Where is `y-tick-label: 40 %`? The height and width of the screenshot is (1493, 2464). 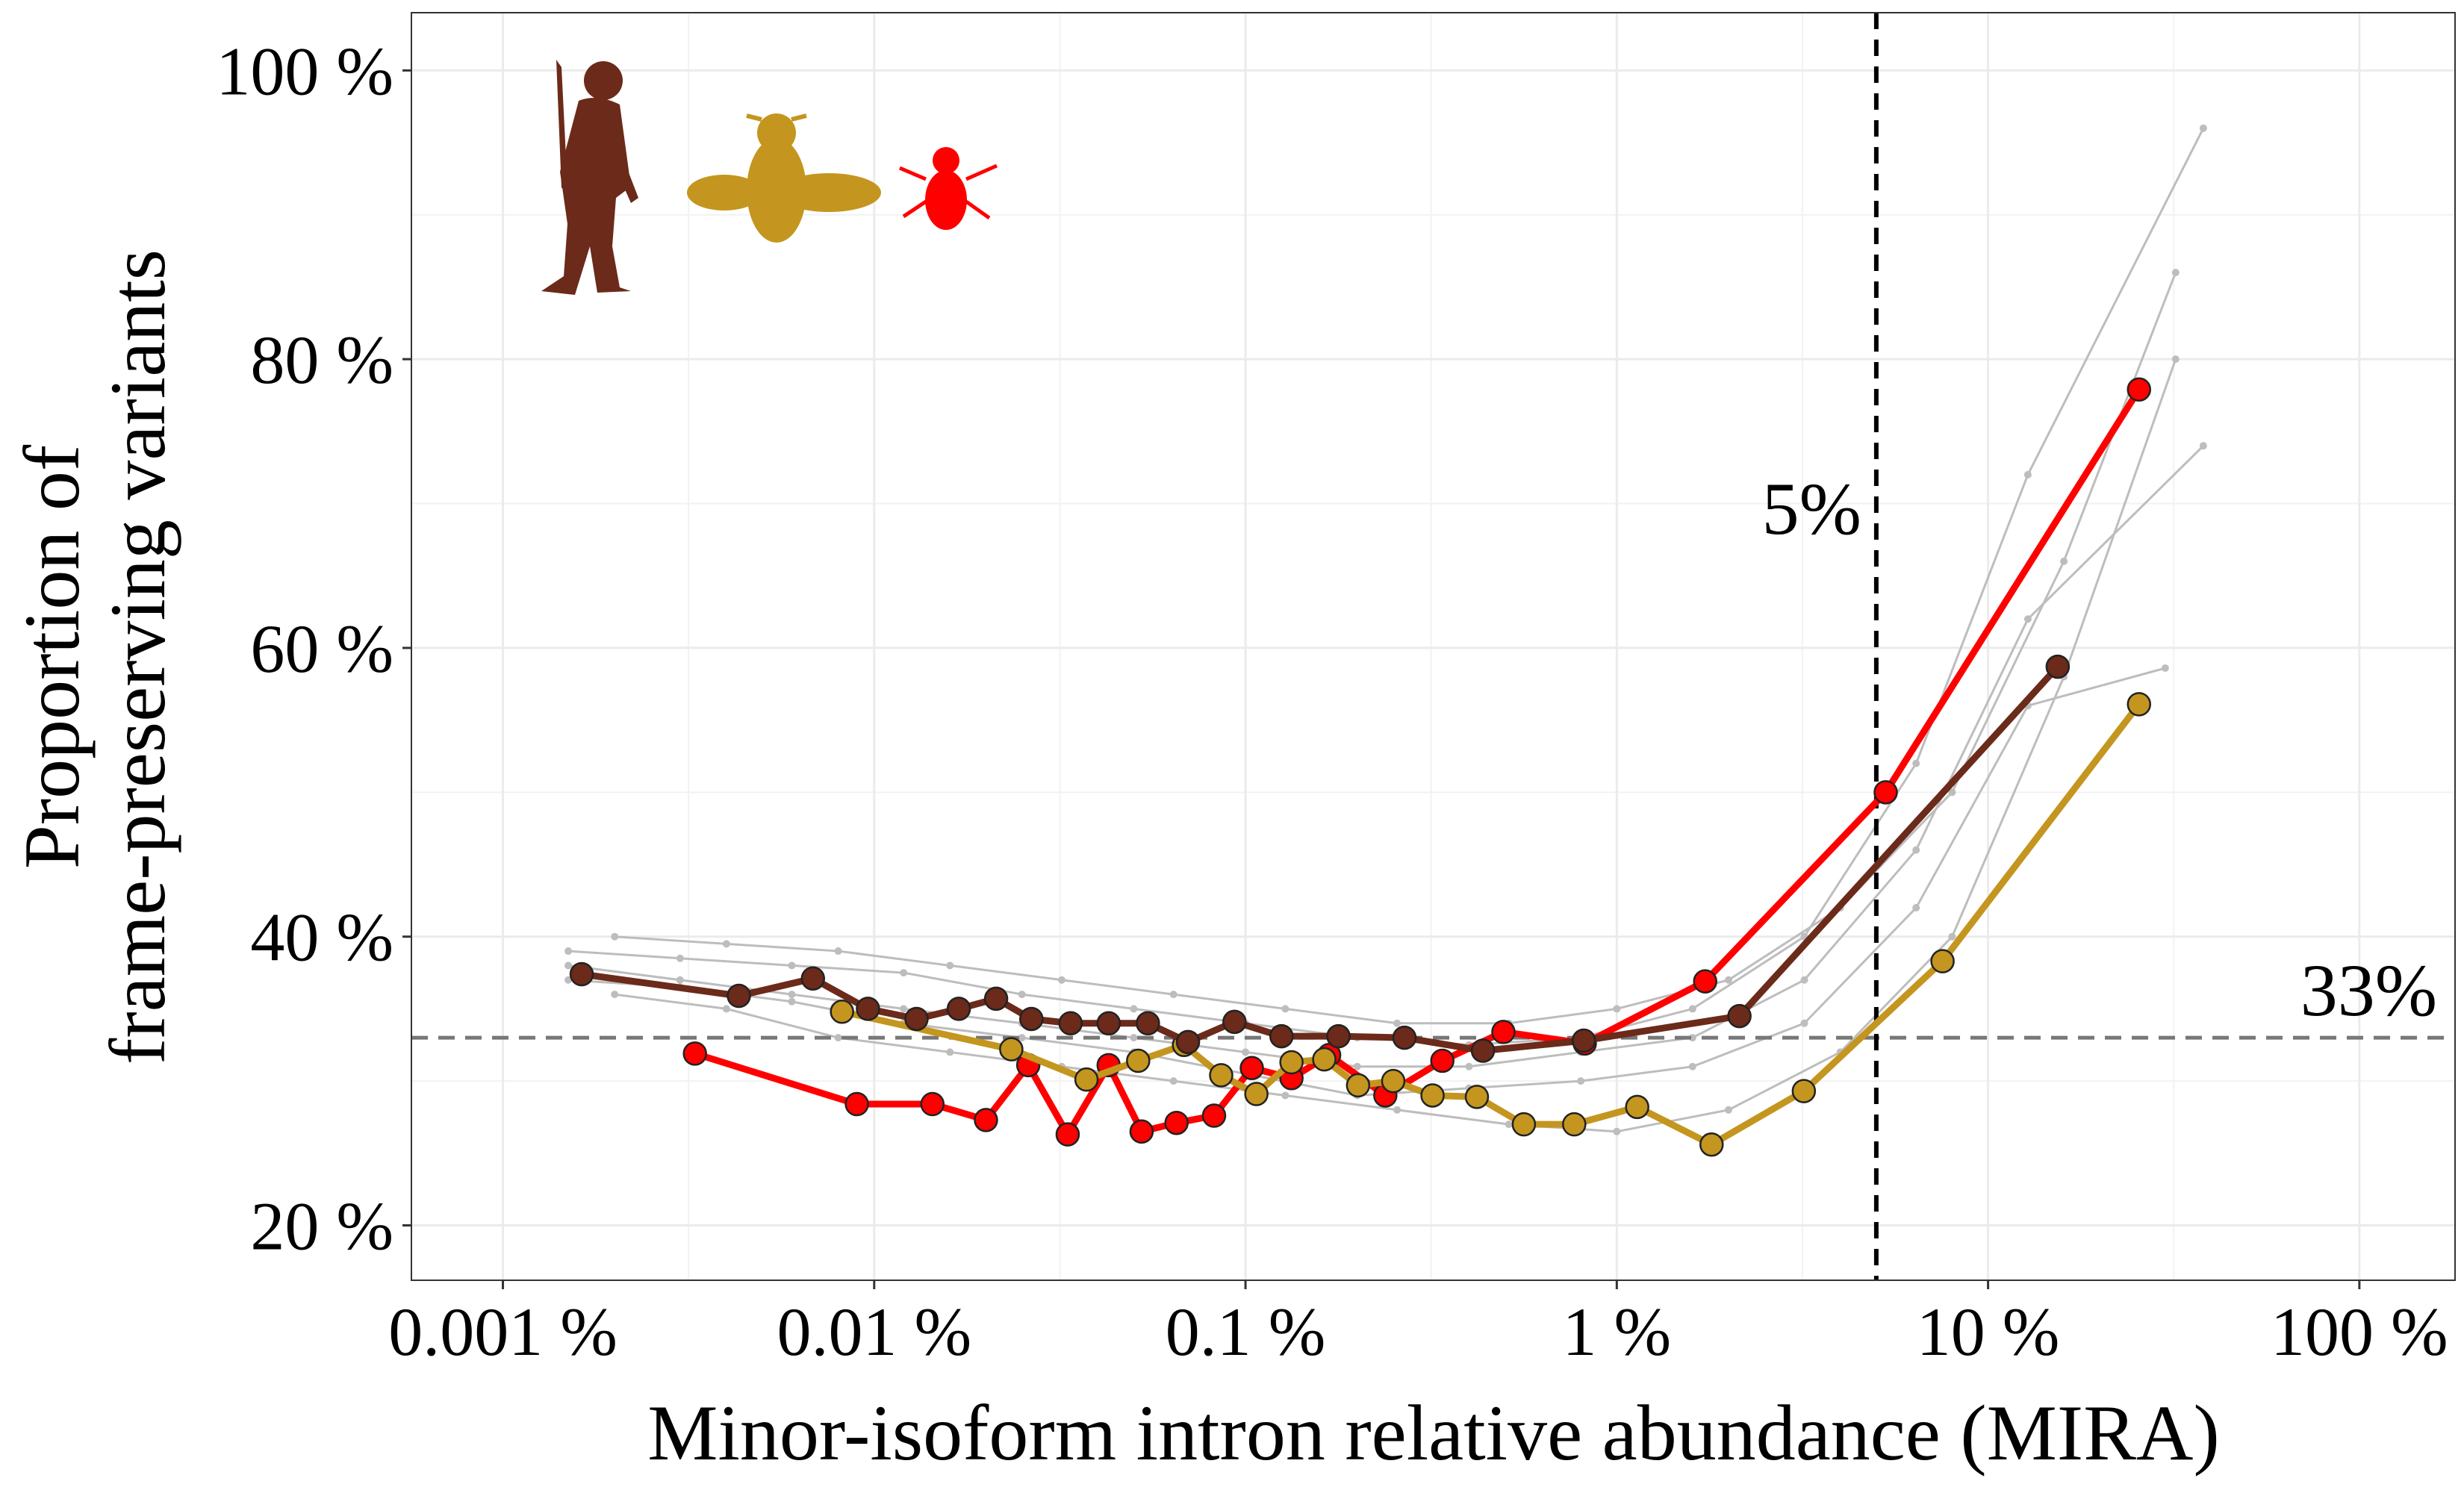 y-tick-label: 40 % is located at coordinates (321, 938).